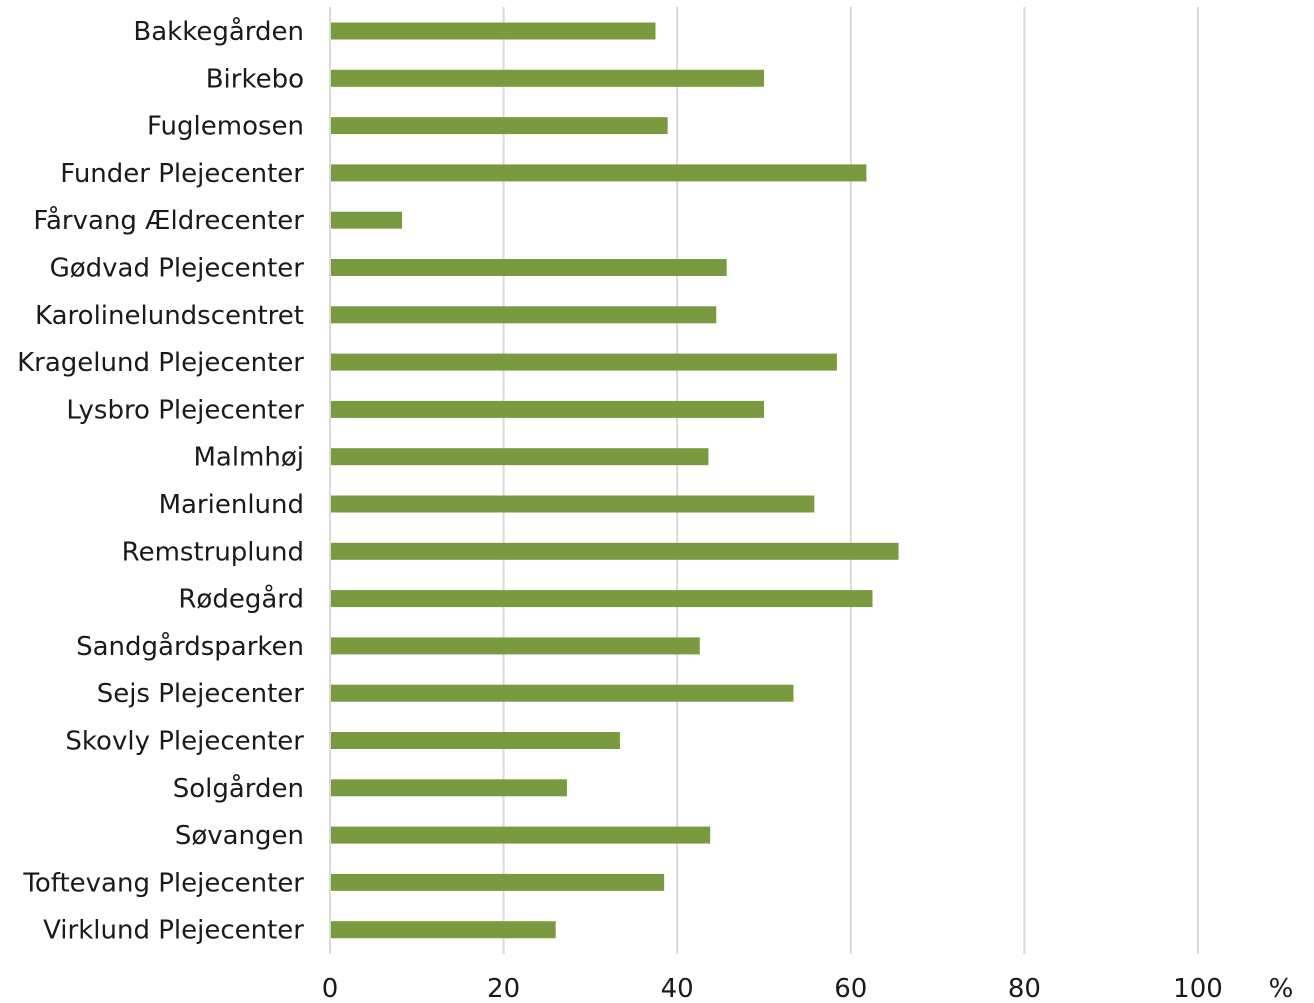 Image resolution: width=1314 pixels, height=1003 pixels. Describe the element at coordinates (173, 931) in the screenshot. I see `category-label-19: Virklund Plejecenter` at that location.